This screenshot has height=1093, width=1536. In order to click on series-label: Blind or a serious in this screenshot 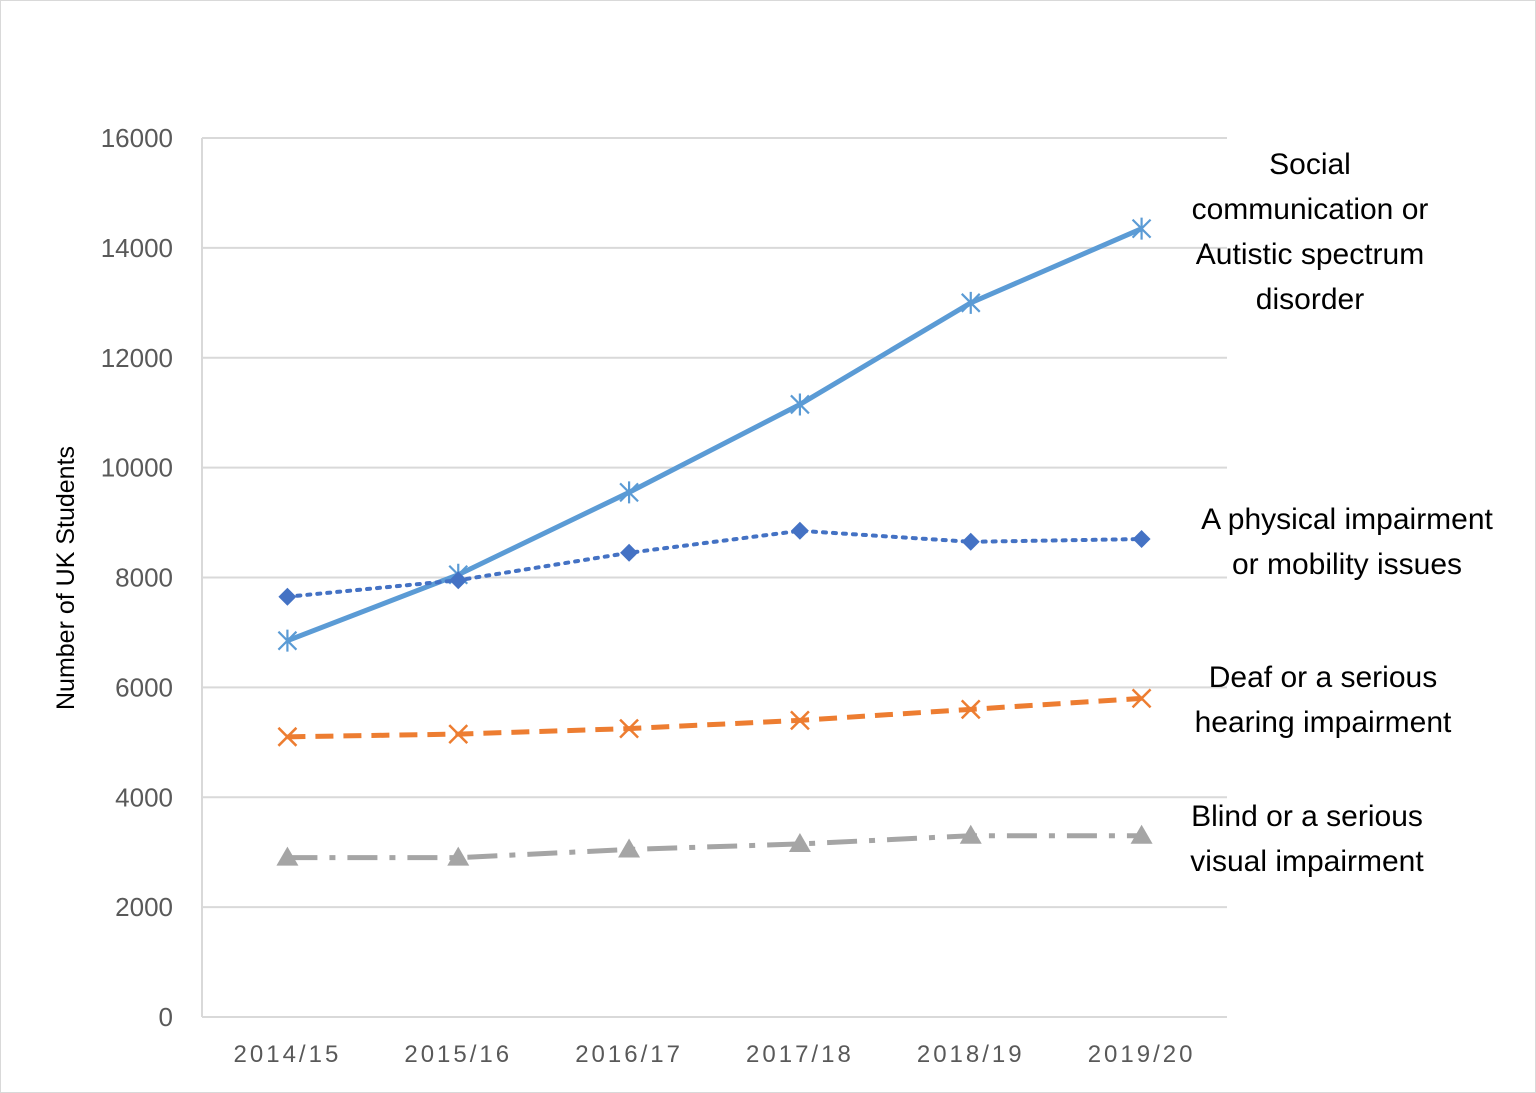, I will do `click(1307, 816)`.